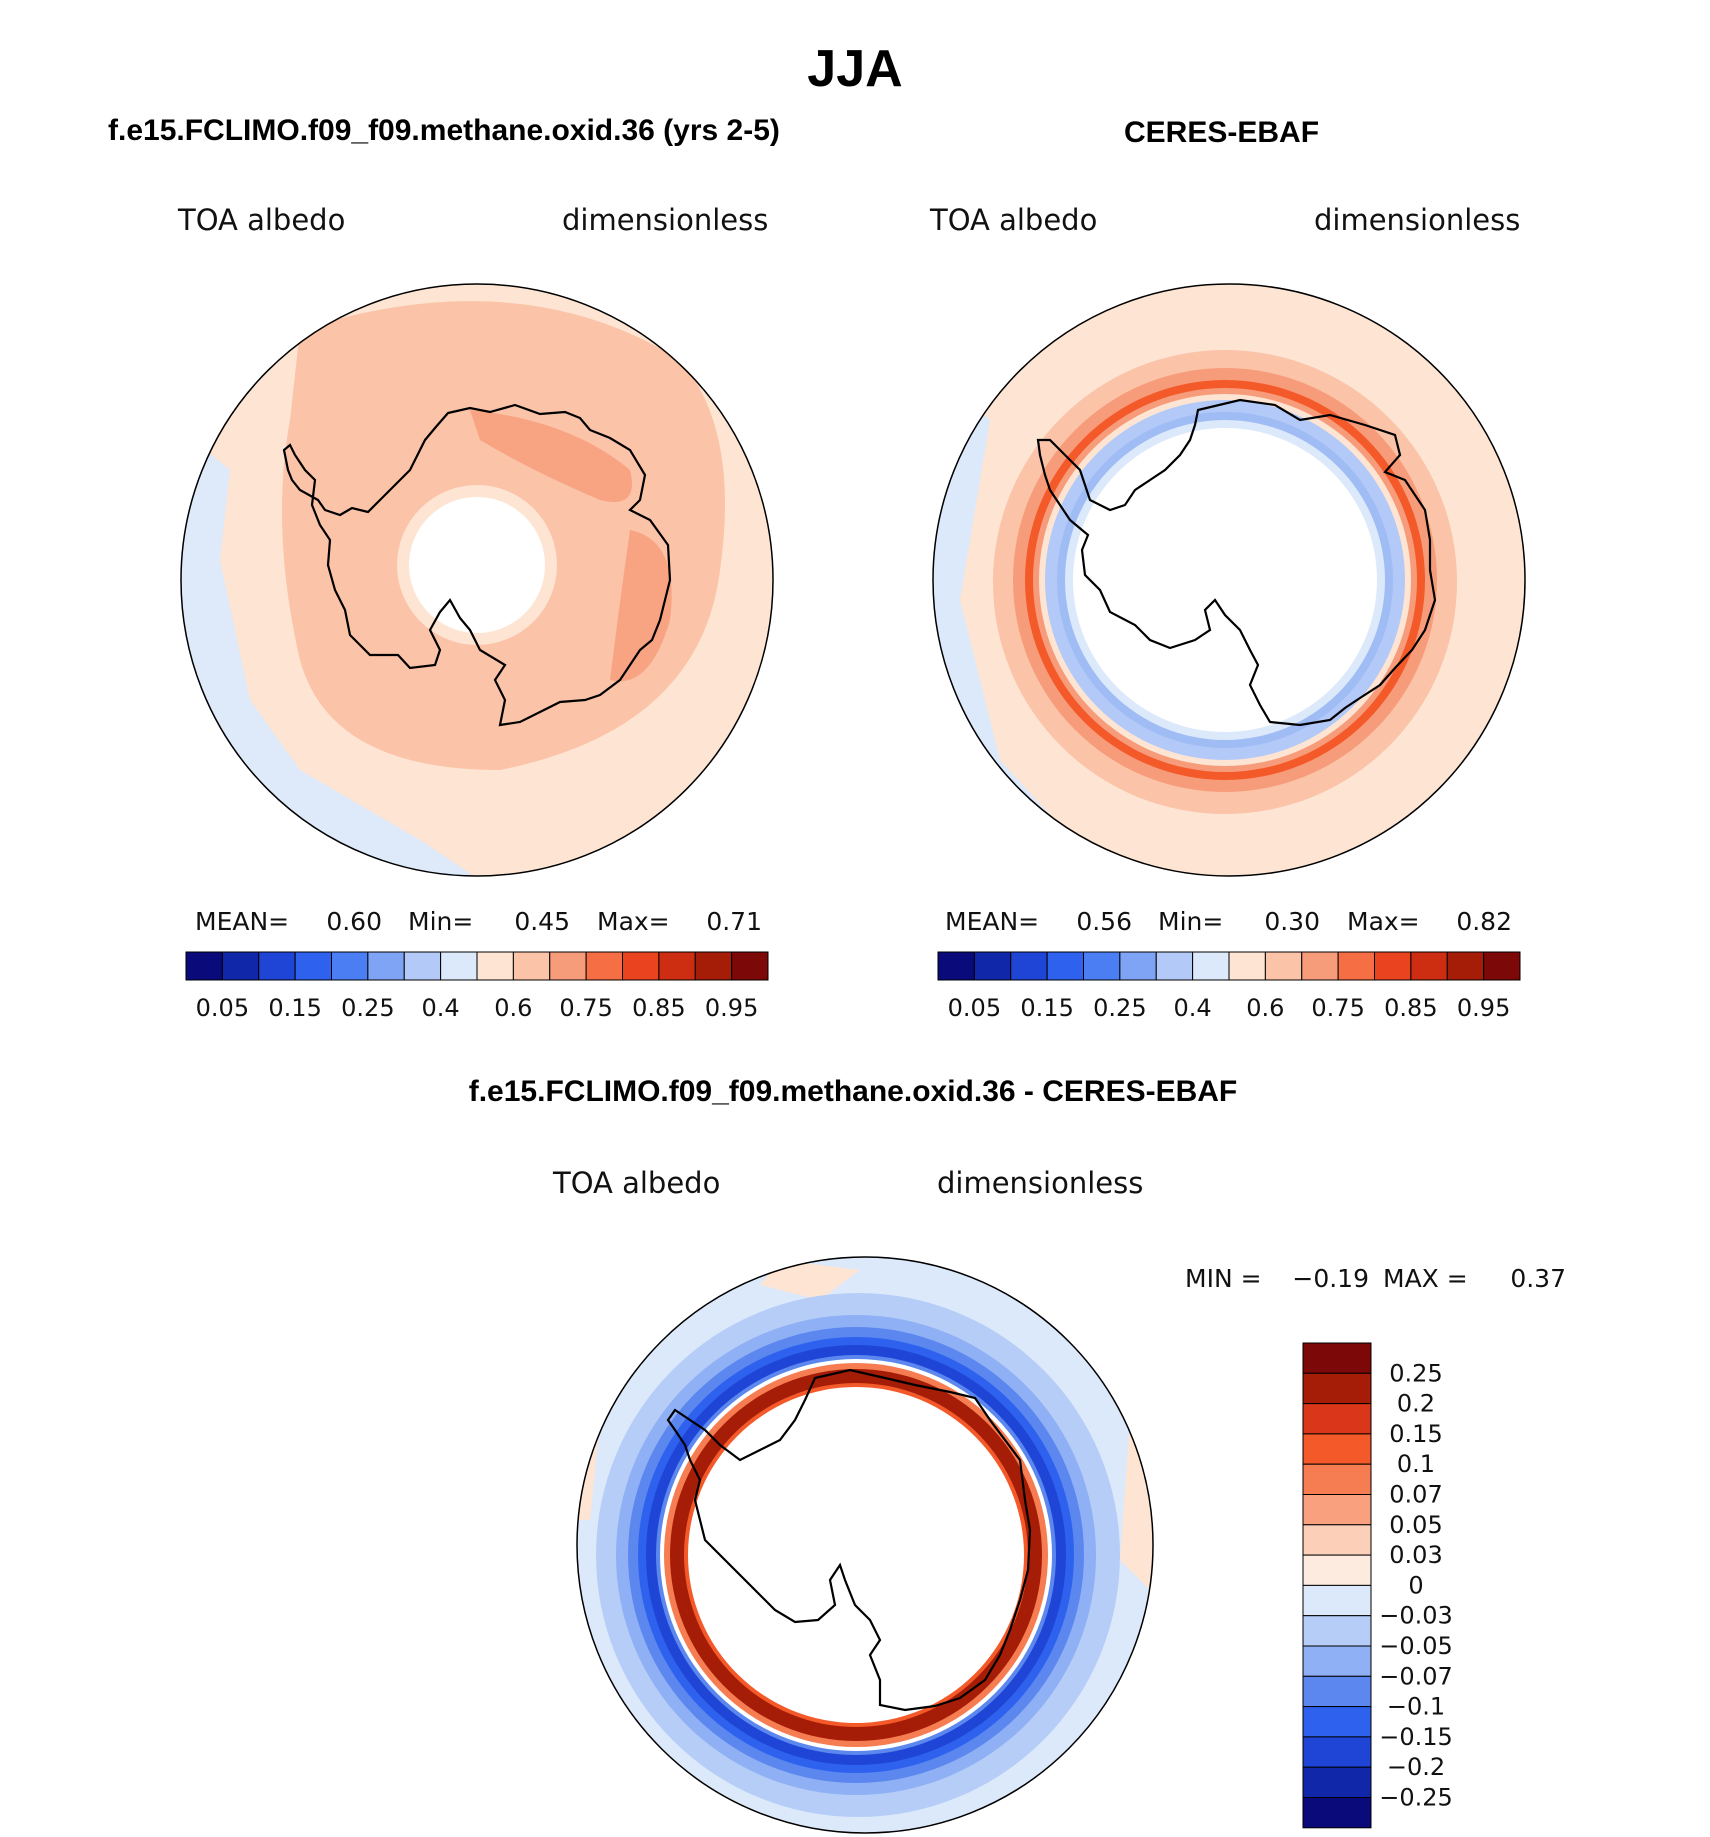  What do you see at coordinates (1119, 1008) in the screenshot?
I see `panel2-colorbar-tick-label: 0.25` at bounding box center [1119, 1008].